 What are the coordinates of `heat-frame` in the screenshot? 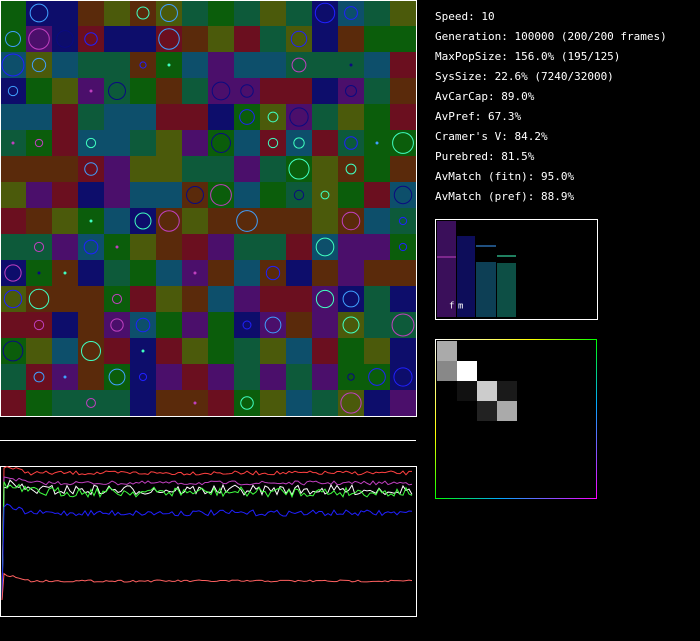 It's located at (516, 419).